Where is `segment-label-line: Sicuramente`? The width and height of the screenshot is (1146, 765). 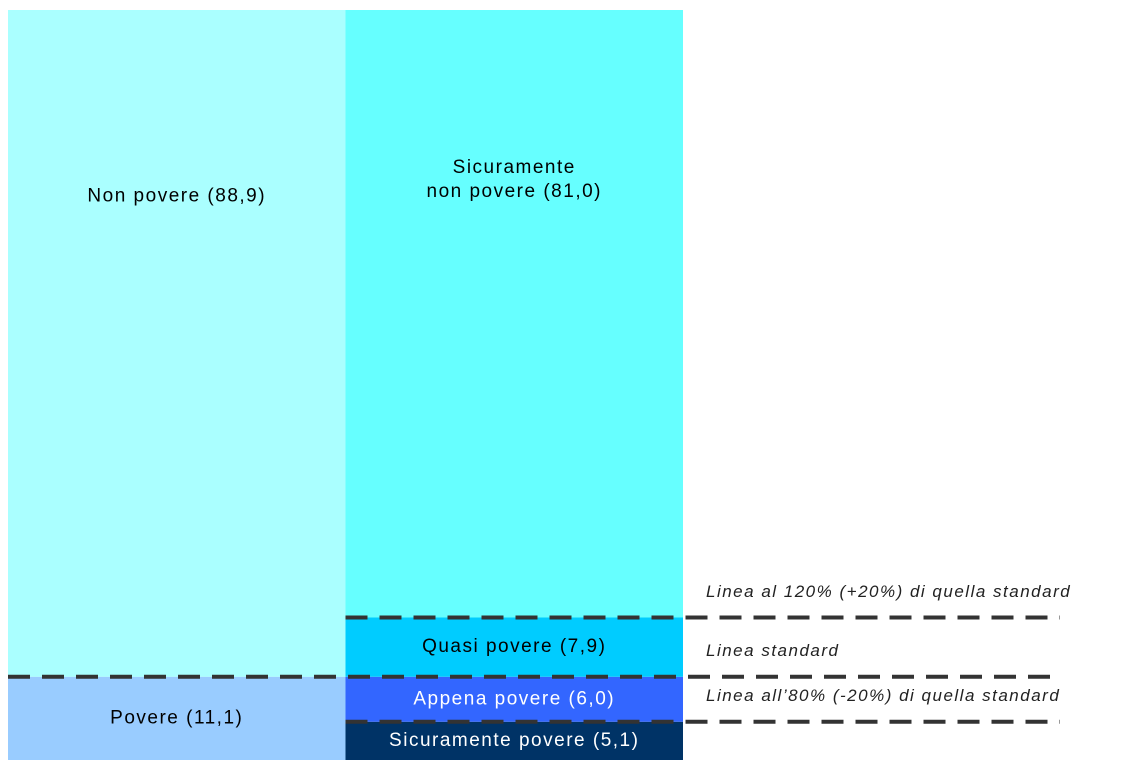
segment-label-line: Sicuramente is located at coordinates (514, 167).